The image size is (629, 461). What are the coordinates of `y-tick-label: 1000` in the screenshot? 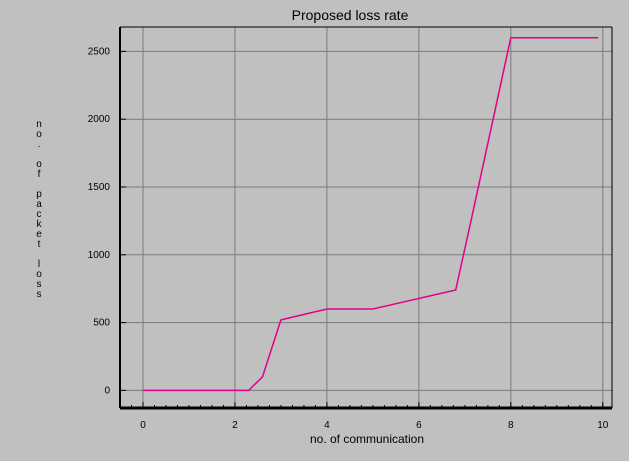 It's located at (99, 255).